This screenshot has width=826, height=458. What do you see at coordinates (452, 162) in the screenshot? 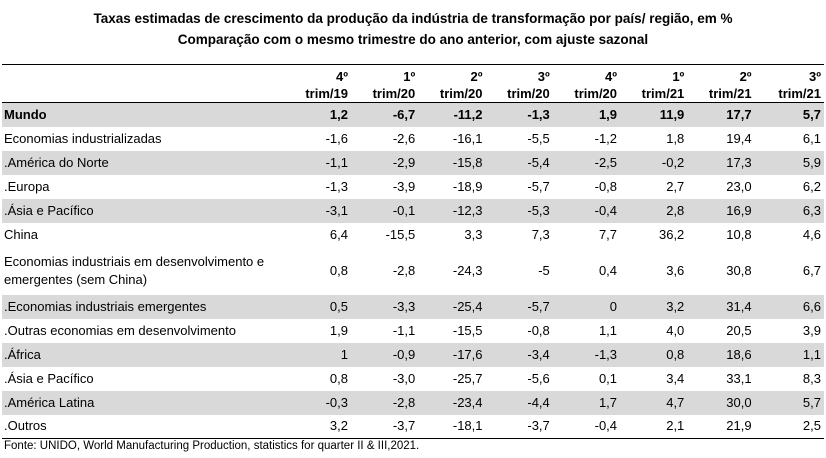
I see `table-cell: -15,8` at bounding box center [452, 162].